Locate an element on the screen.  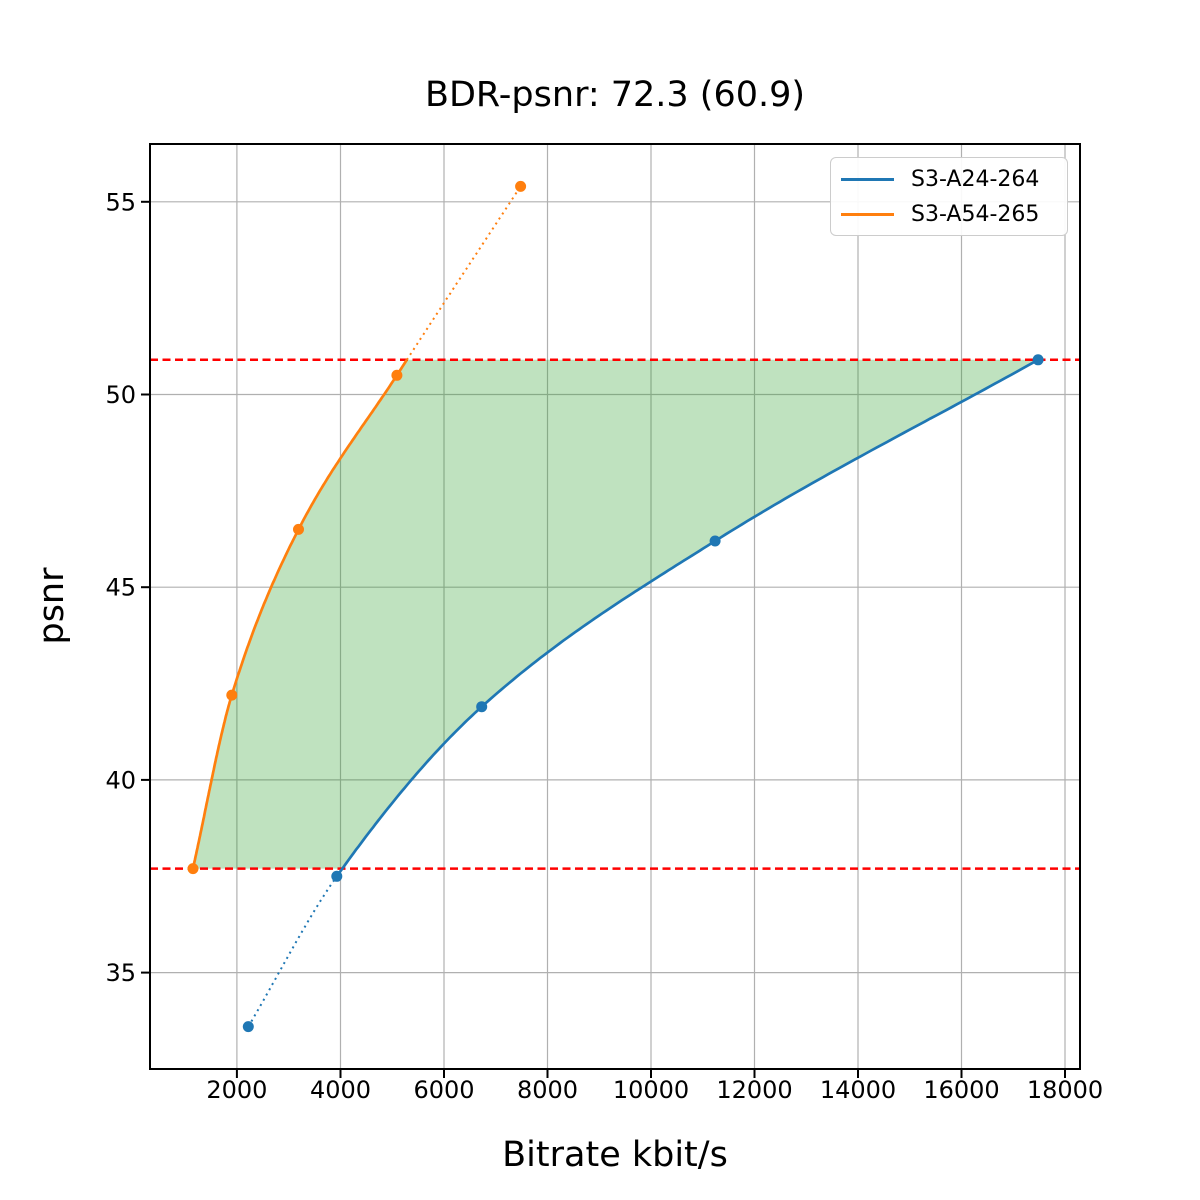
x-tick-label: 2000 is located at coordinates (236, 1090).